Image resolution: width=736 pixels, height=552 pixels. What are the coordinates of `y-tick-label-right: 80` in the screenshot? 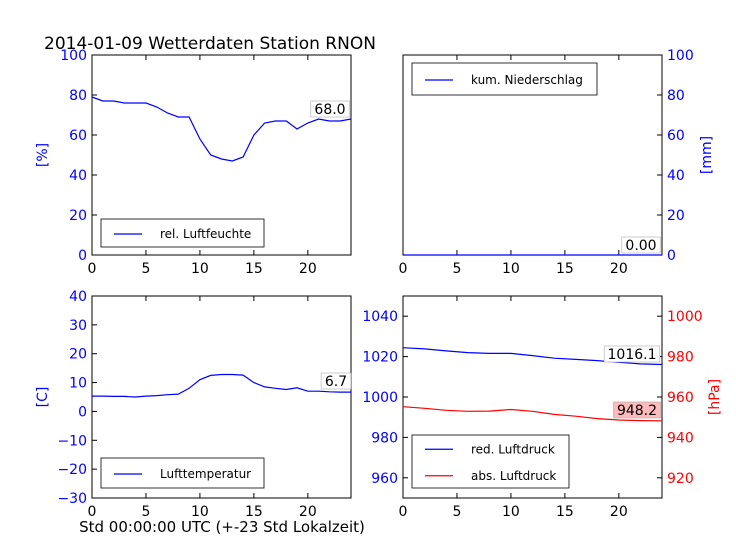 It's located at (676, 96).